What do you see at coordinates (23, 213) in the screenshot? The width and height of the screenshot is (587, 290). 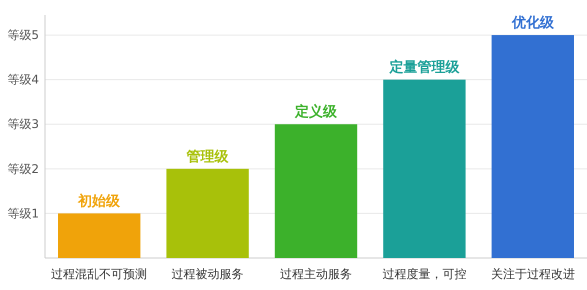 I see `ref-line-label: 等级1` at bounding box center [23, 213].